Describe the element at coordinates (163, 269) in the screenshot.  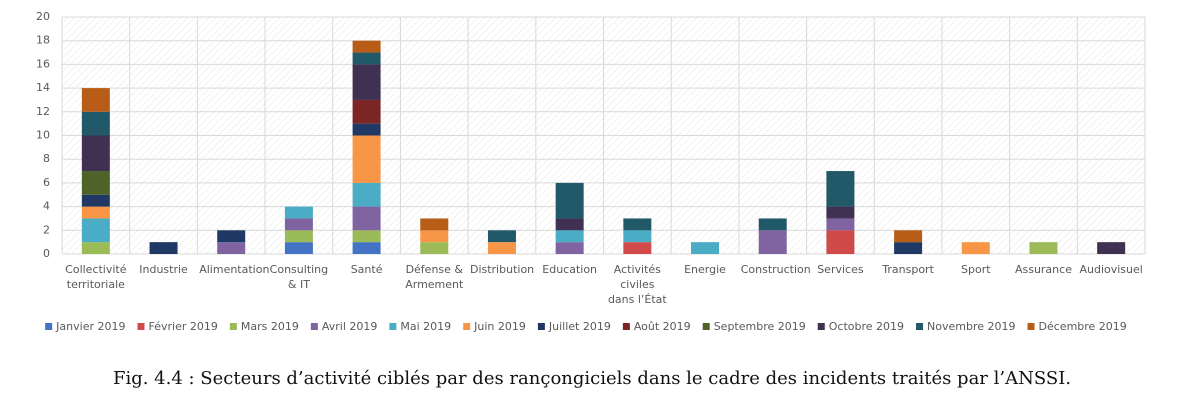
I see `x-tick-label: Industrie` at that location.